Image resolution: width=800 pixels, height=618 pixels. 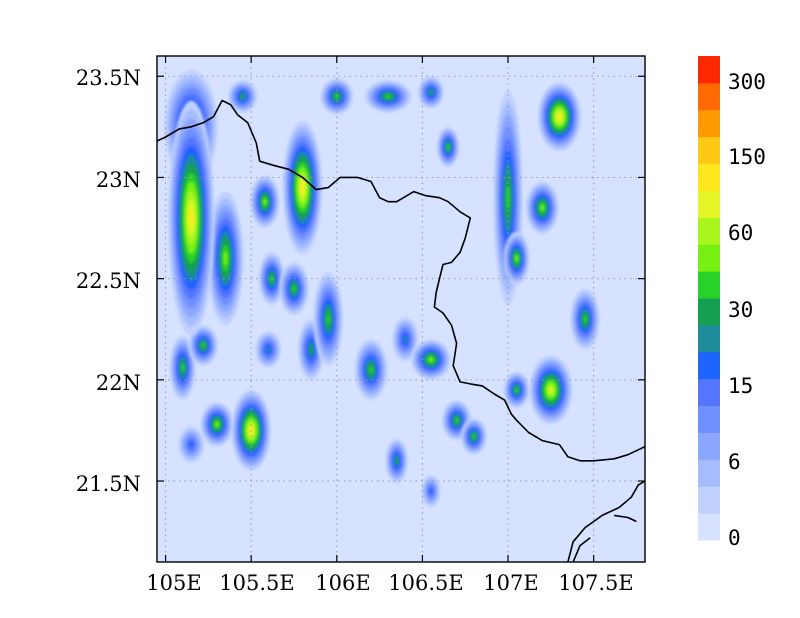 I want to click on colorbar-labels: 300 150 60 30 15 6 0, so click(x=747, y=310).